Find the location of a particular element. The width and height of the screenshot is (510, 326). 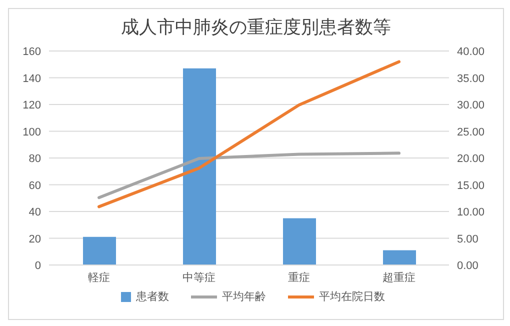

y2-tick-label: 5.00 is located at coordinates (467, 239).